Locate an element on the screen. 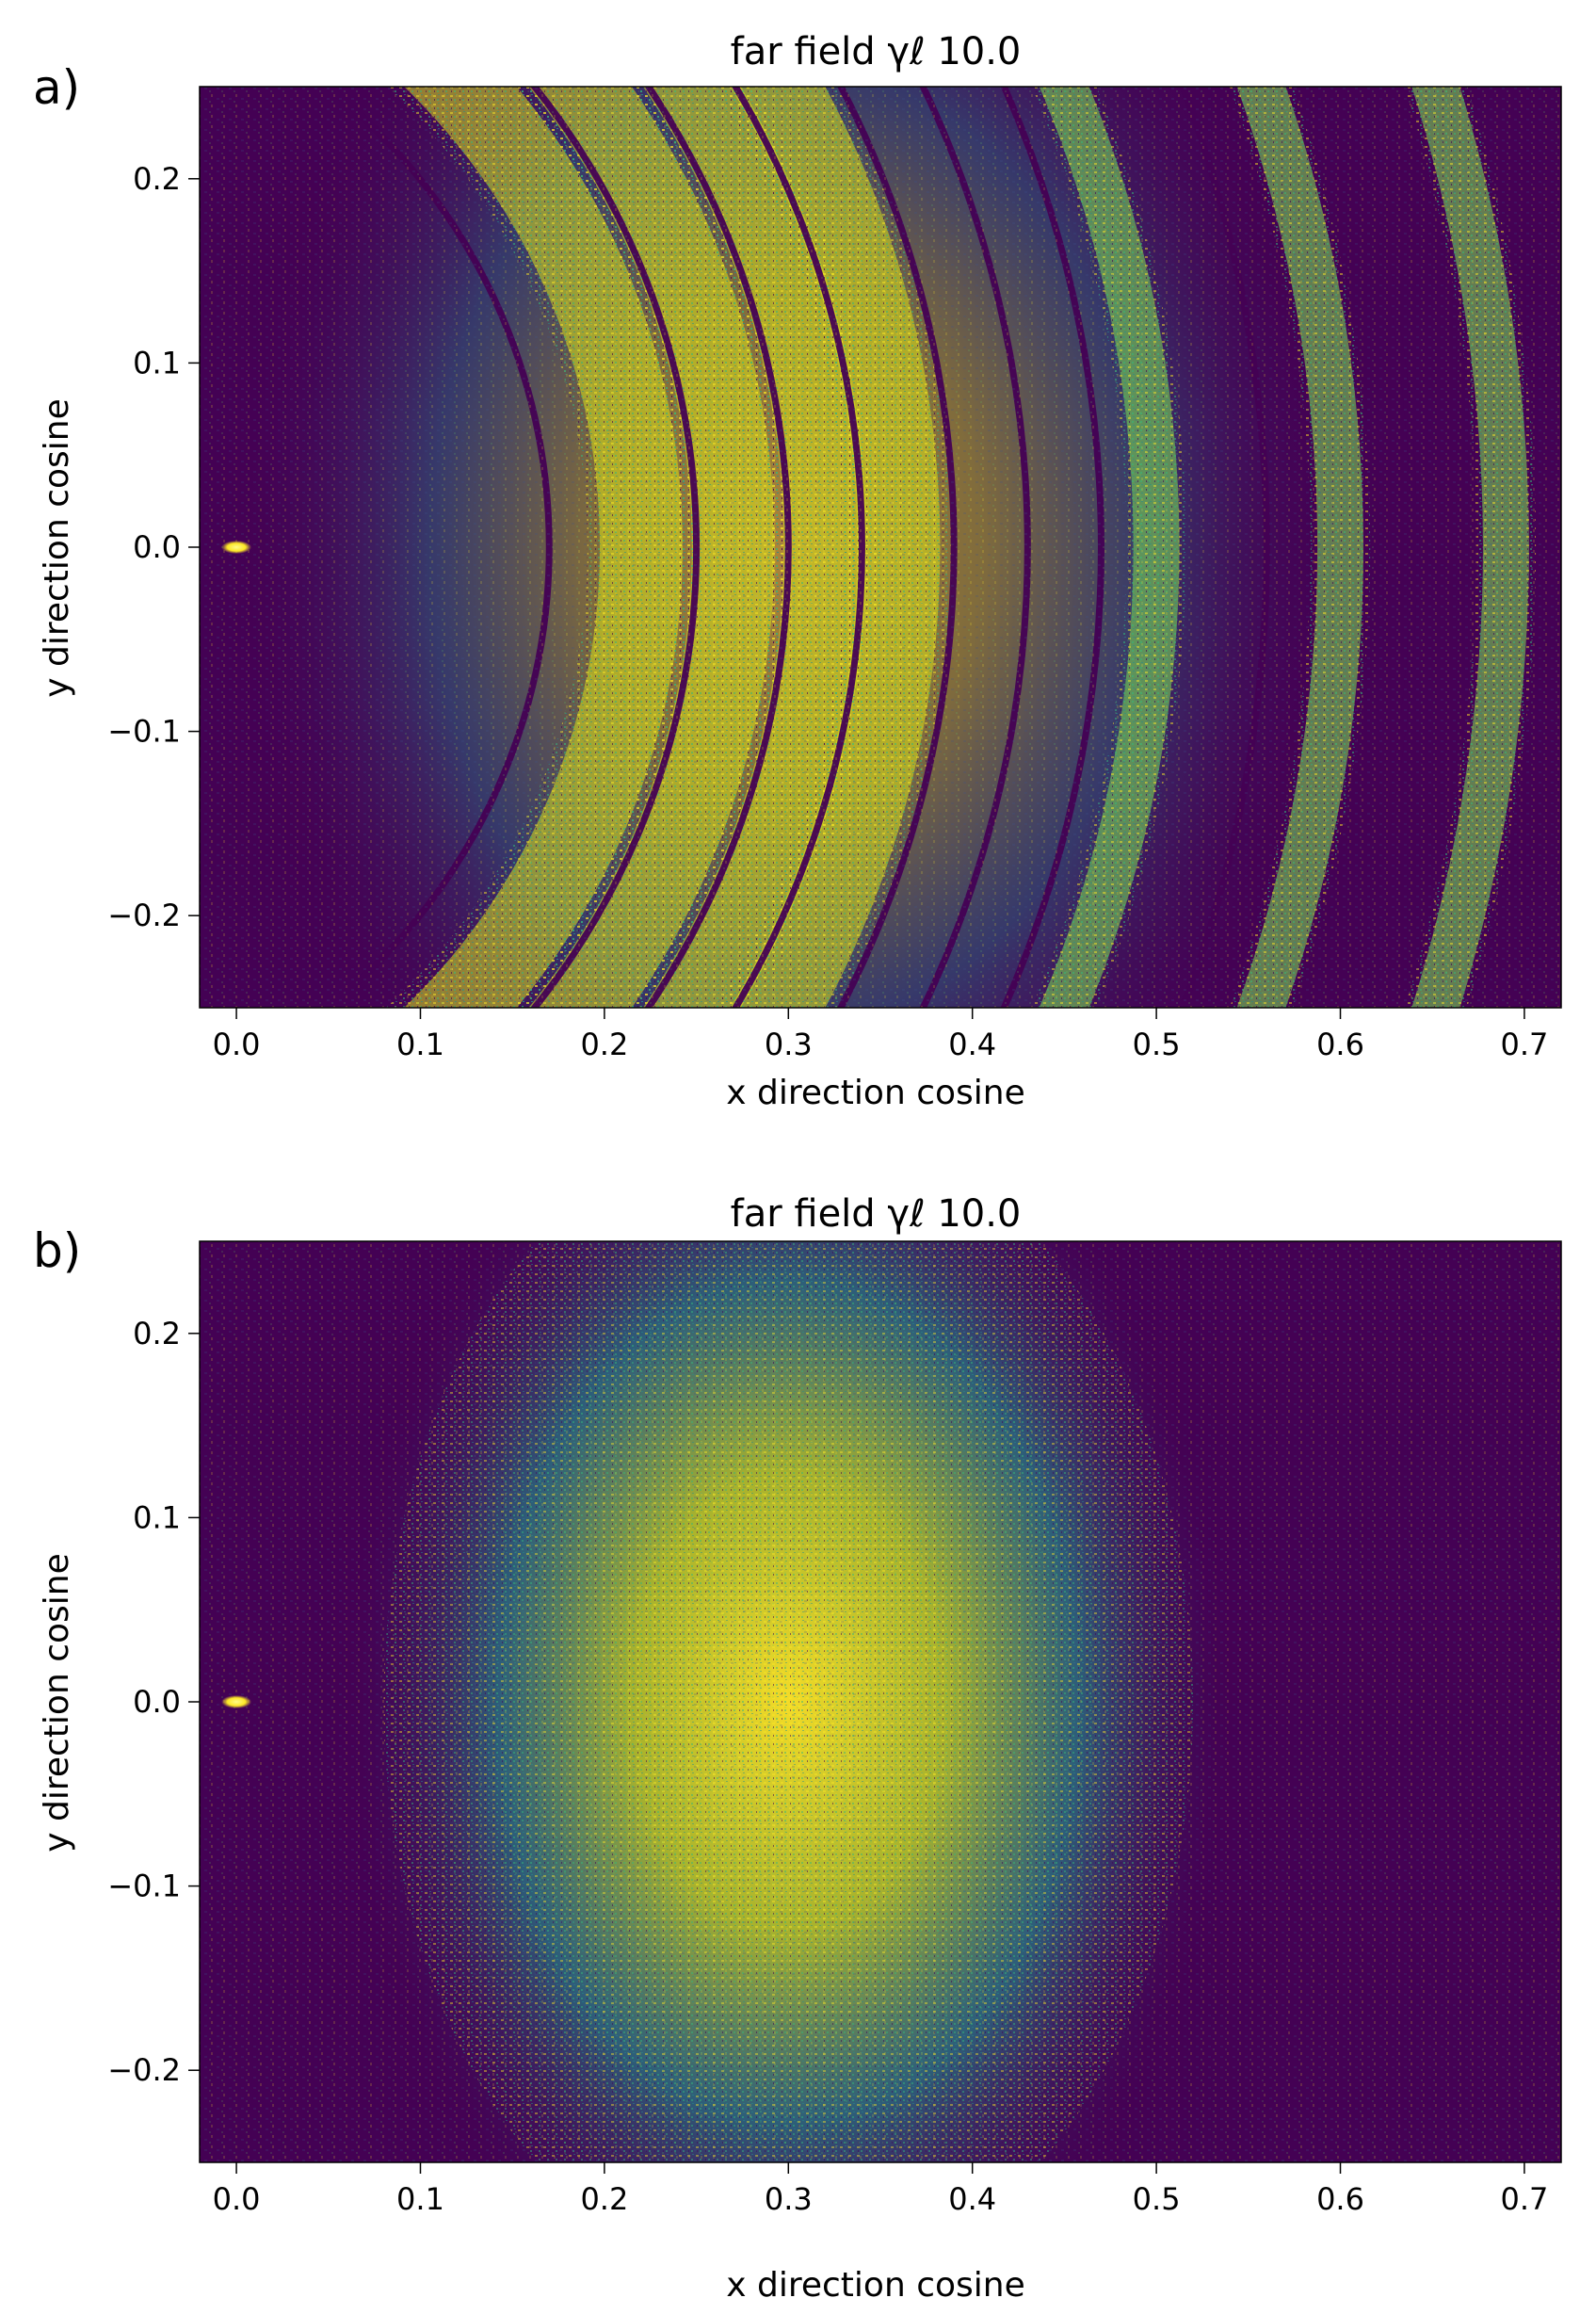 The width and height of the screenshot is (1596, 2314). panel-a-y-ticks: 0.2 0.1 0.0 −0.1 −0.2 is located at coordinates (153, 547).